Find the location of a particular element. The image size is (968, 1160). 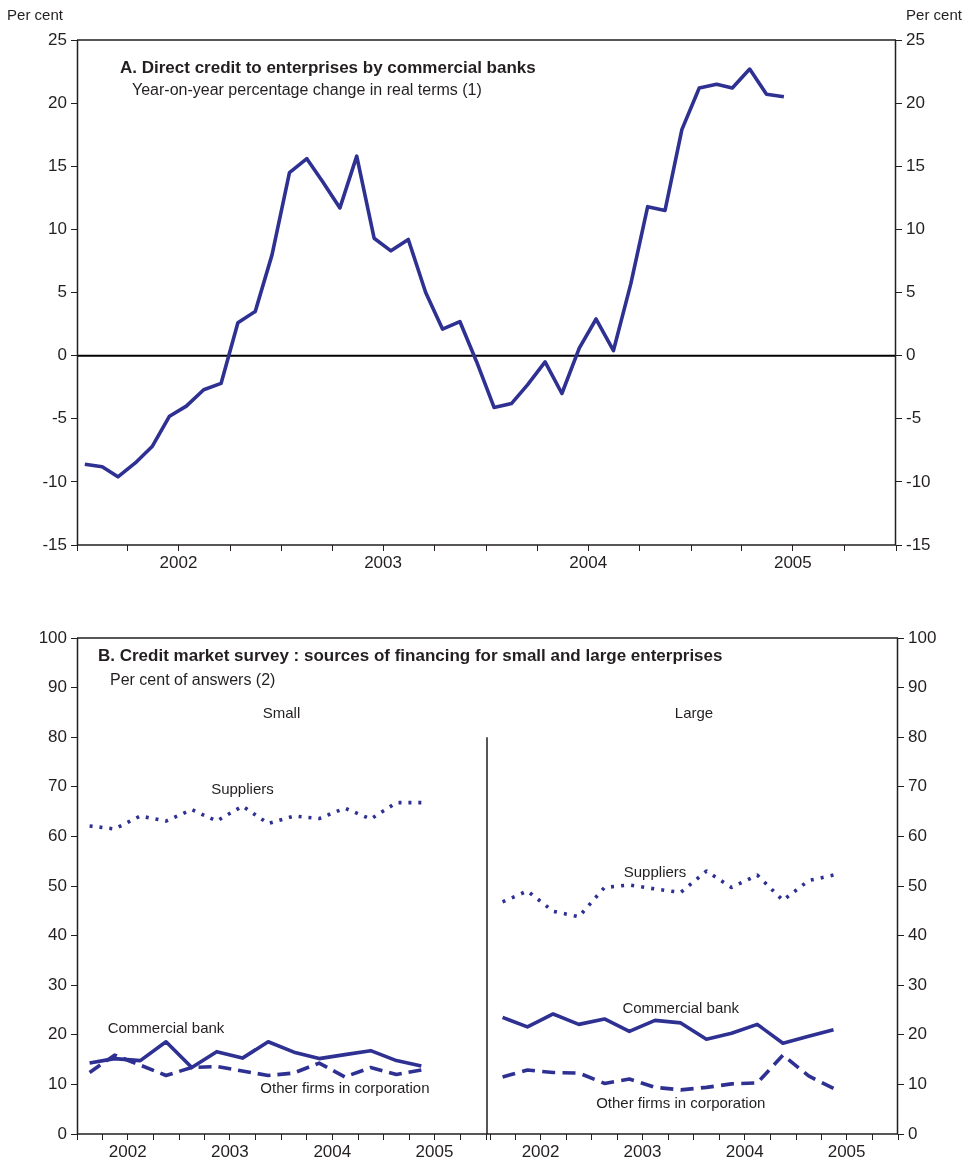

y2-tick-label: -15 is located at coordinates (918, 544).